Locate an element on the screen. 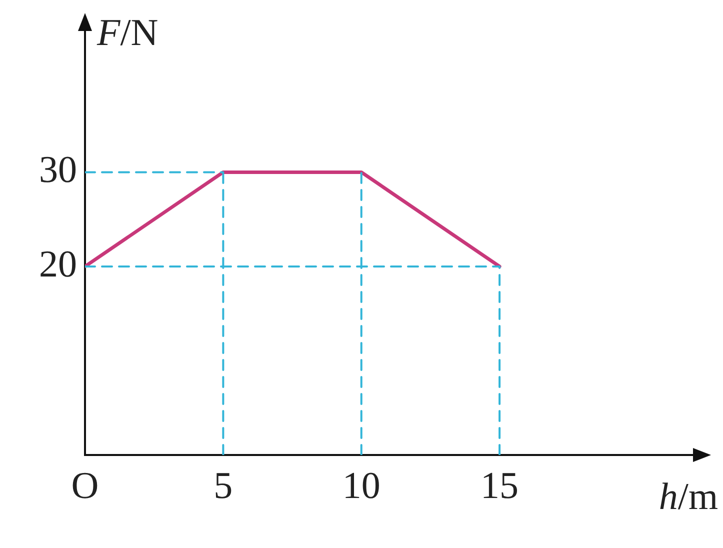 The image size is (723, 548). y-tick-label: 30 is located at coordinates (58, 170).